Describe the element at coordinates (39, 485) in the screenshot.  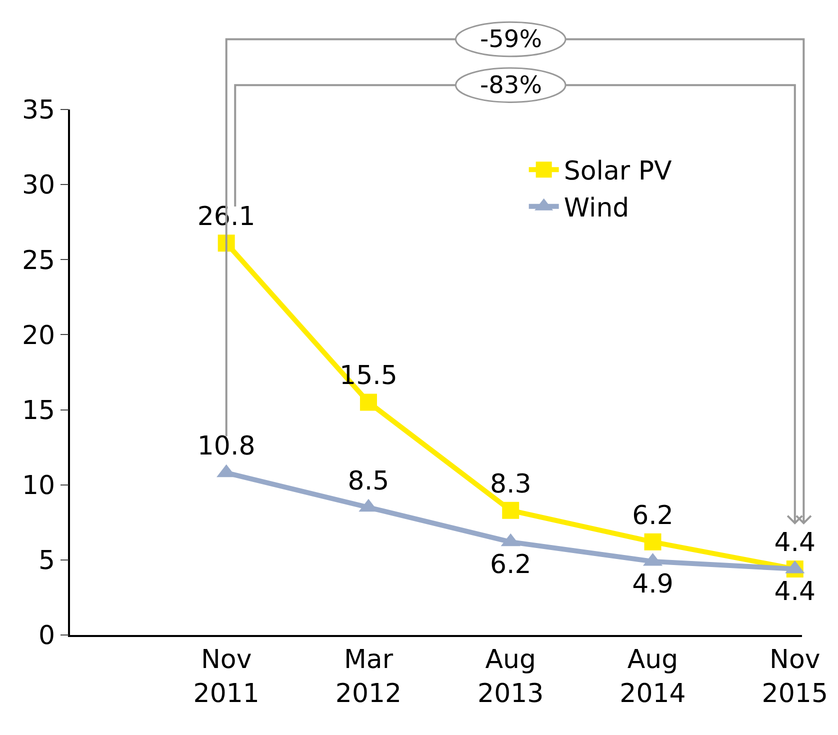
I see `y-tick-label: 10` at that location.